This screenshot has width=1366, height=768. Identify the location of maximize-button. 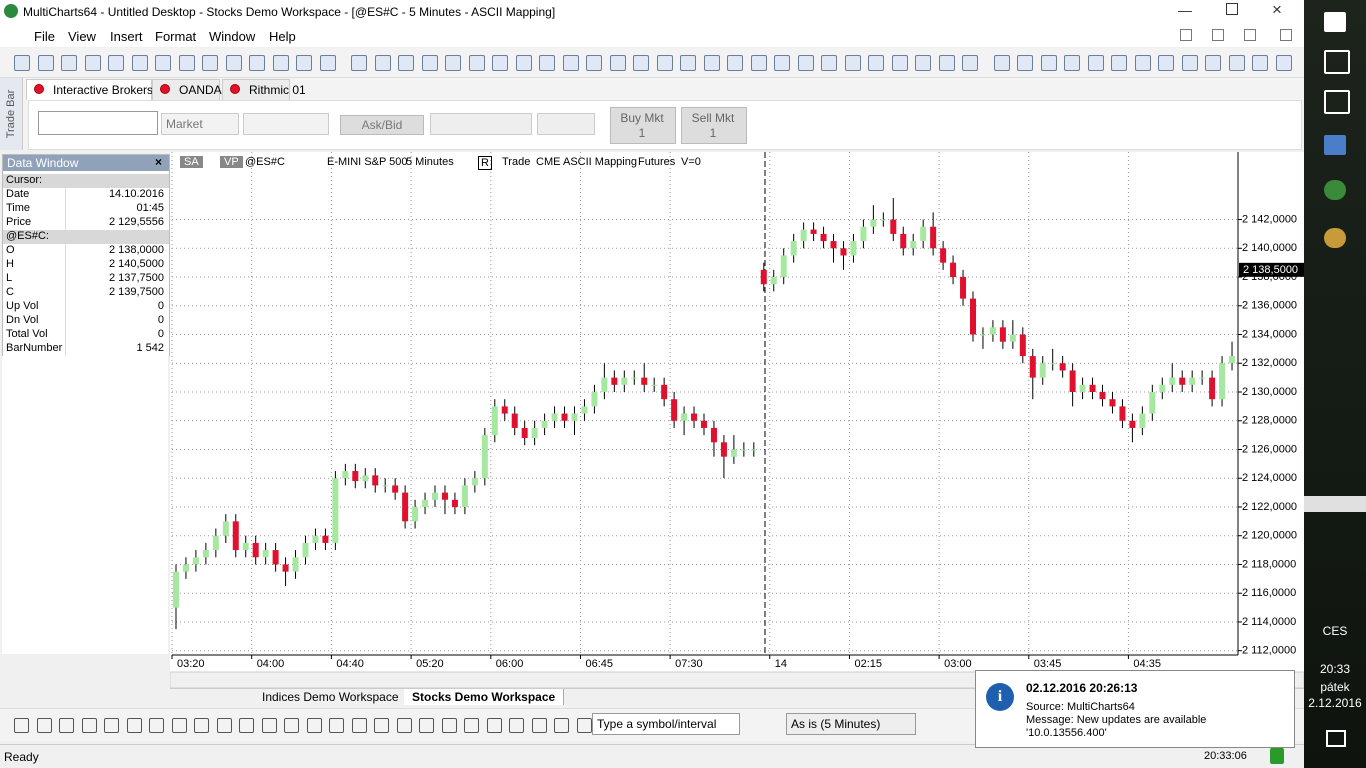
(1232, 9).